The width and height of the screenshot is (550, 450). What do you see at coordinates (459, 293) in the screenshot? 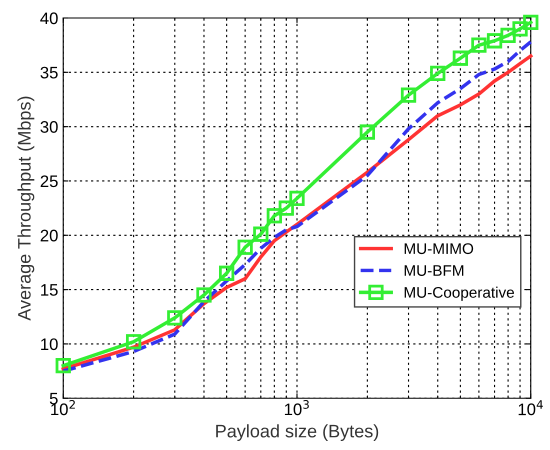
I see `legend-label: MU-Cooperative` at bounding box center [459, 293].